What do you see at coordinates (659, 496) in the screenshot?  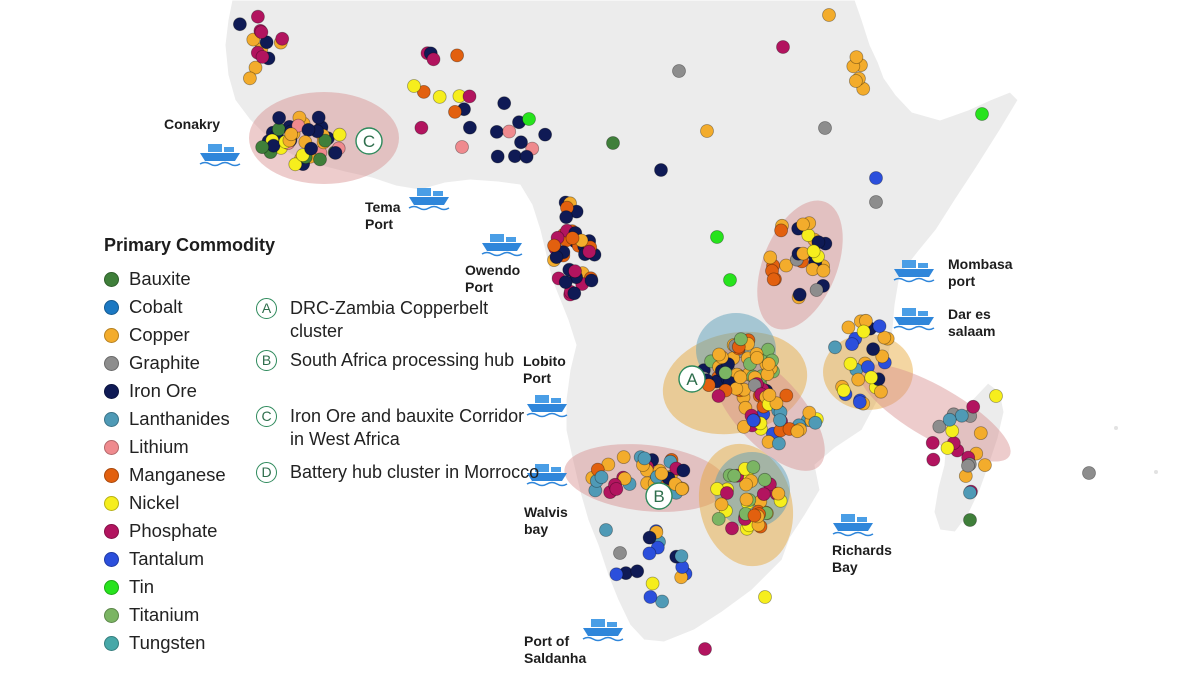 I see `map-badge-b: B` at bounding box center [659, 496].